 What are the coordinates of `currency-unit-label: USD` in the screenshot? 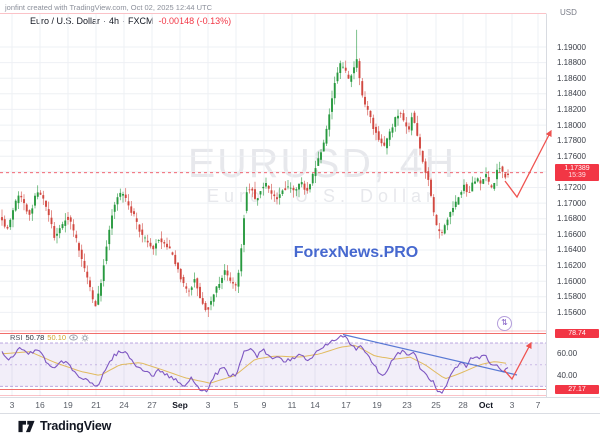 It's located at (568, 12).